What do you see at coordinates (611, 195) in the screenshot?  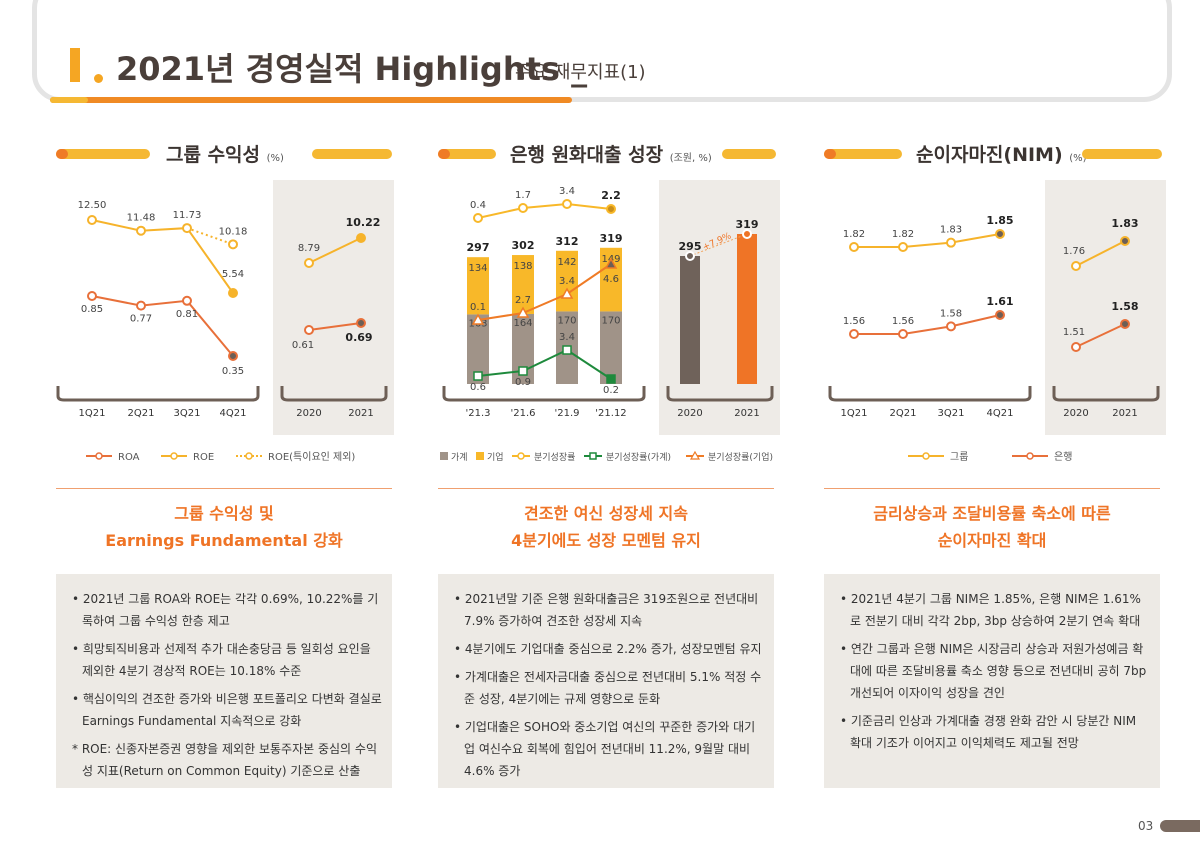 I see `data-label: 2.2` at bounding box center [611, 195].